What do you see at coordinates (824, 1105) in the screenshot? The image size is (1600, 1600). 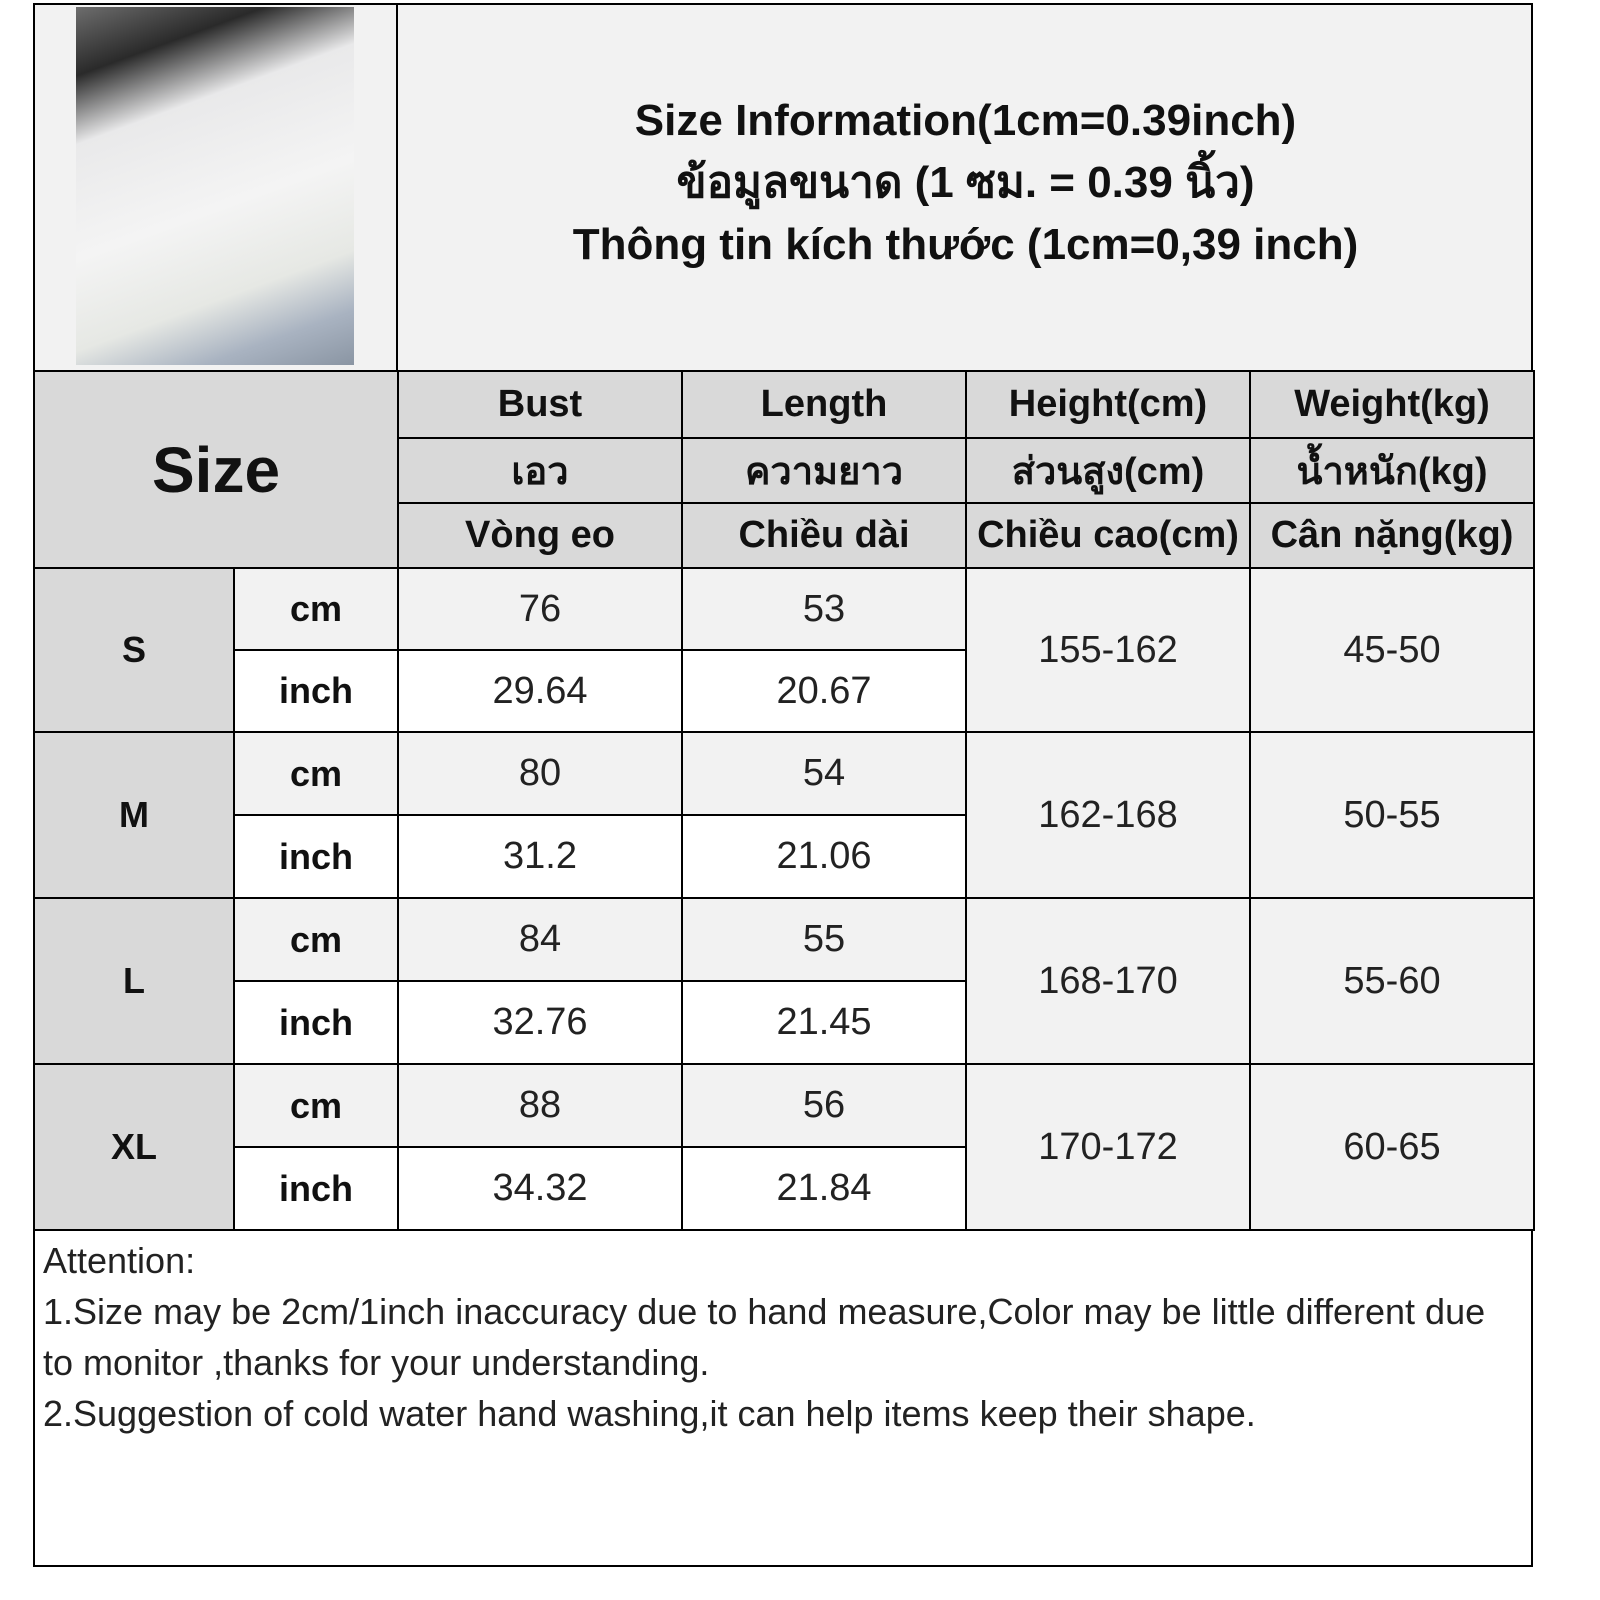 I see `table-cell: 56` at bounding box center [824, 1105].